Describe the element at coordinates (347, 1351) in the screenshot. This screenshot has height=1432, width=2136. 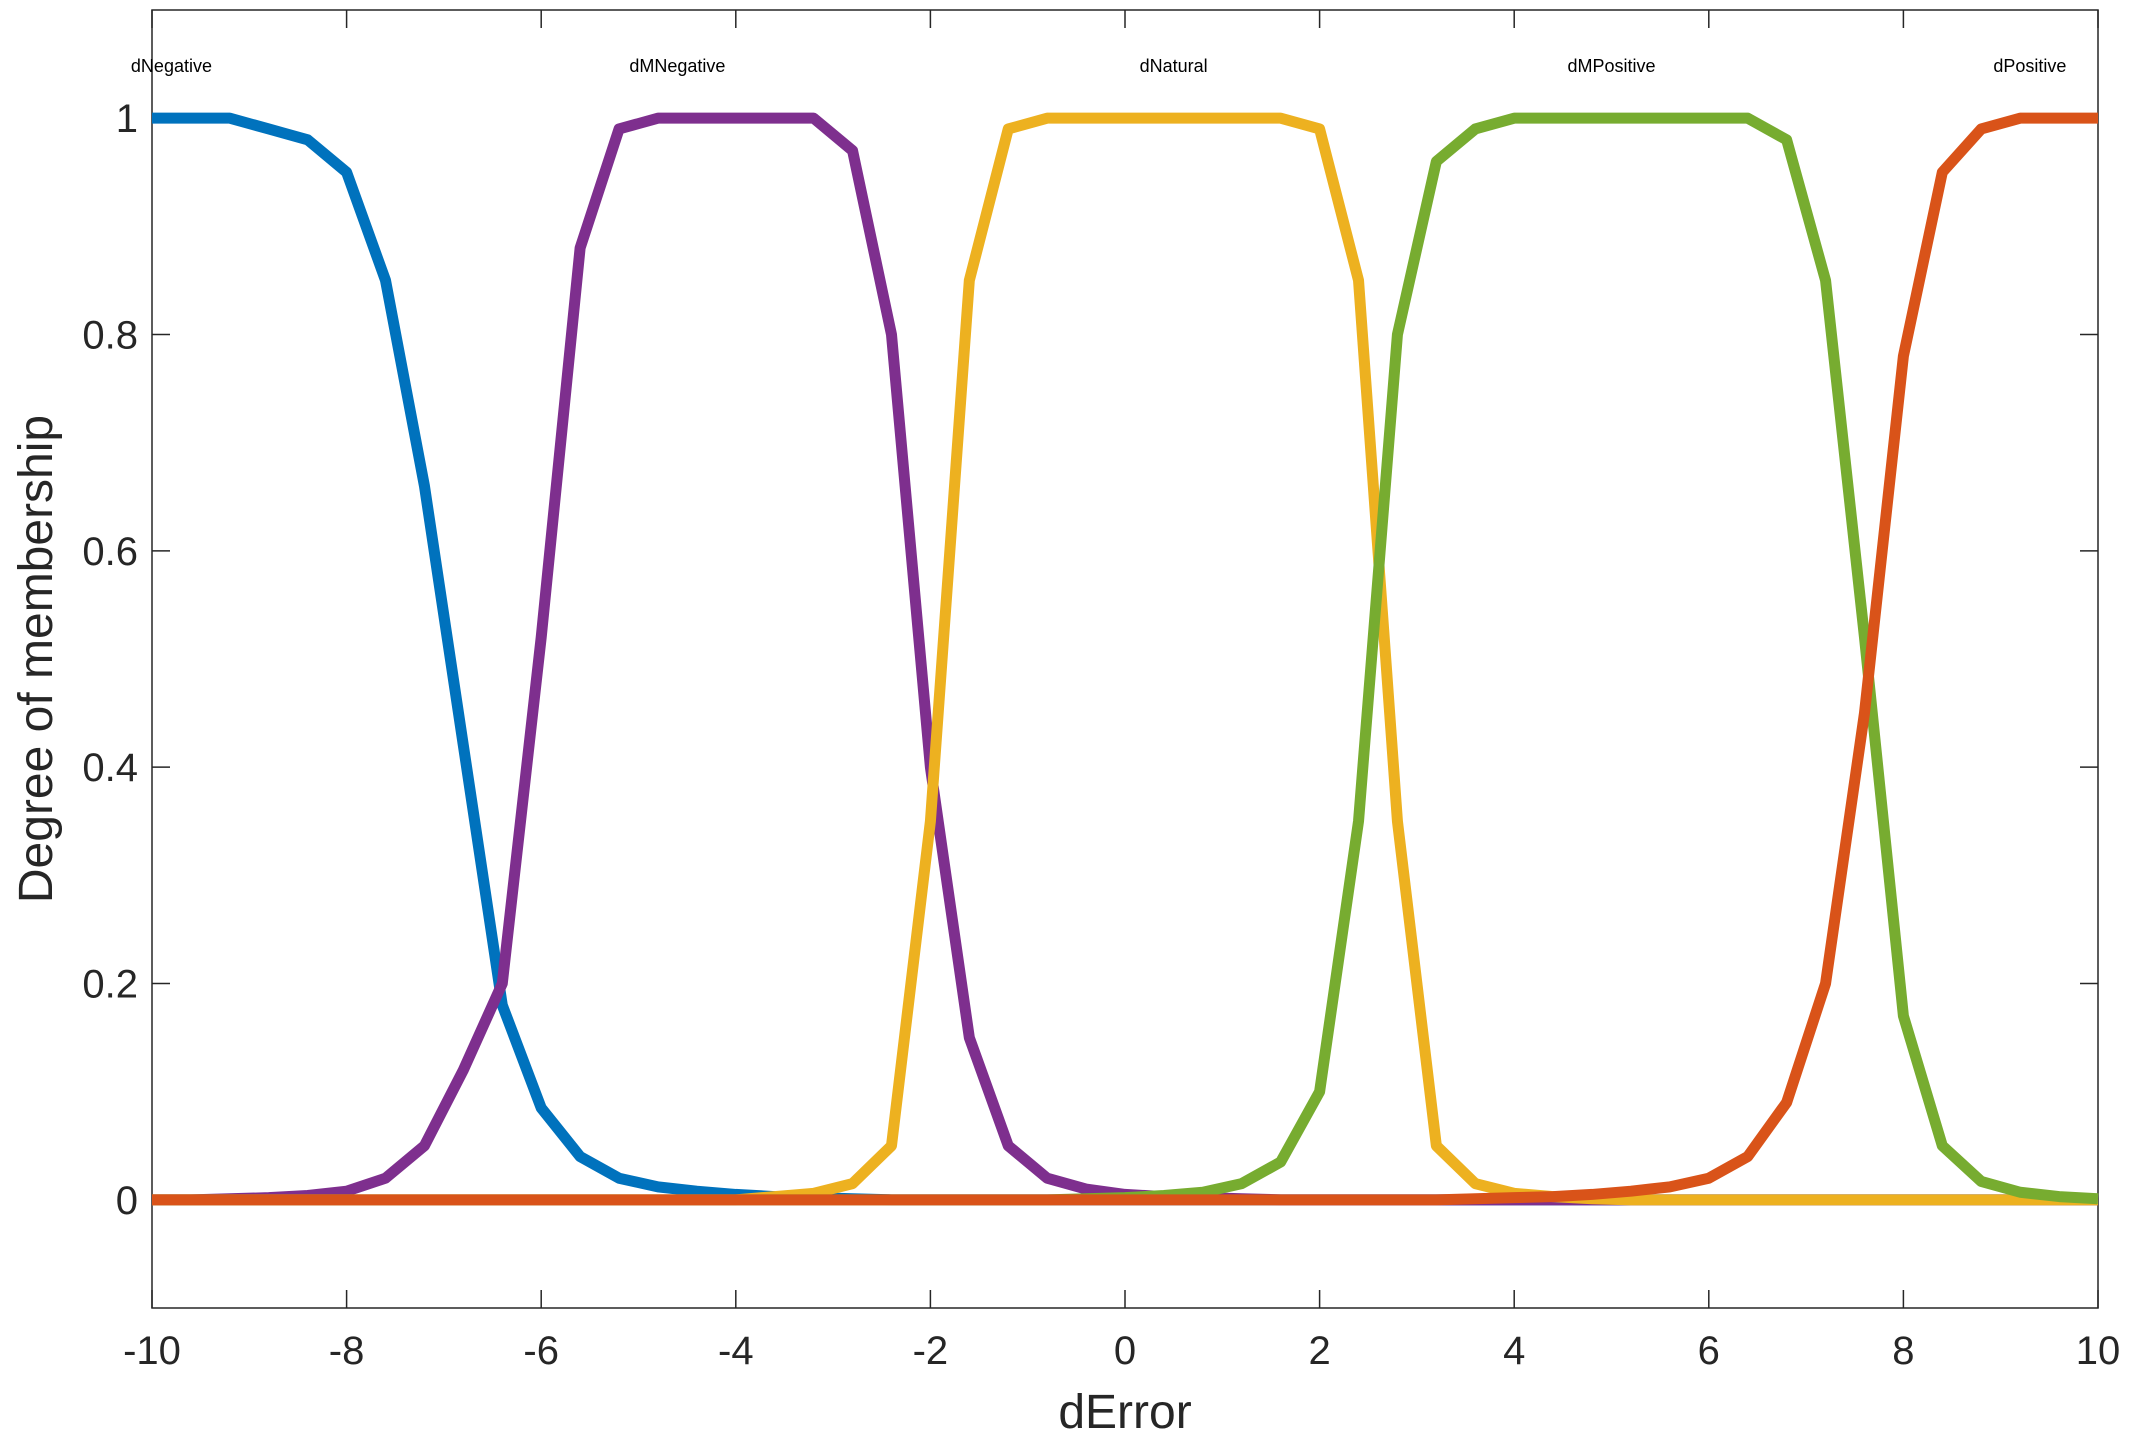
I see `x-tick-label: -8` at that location.